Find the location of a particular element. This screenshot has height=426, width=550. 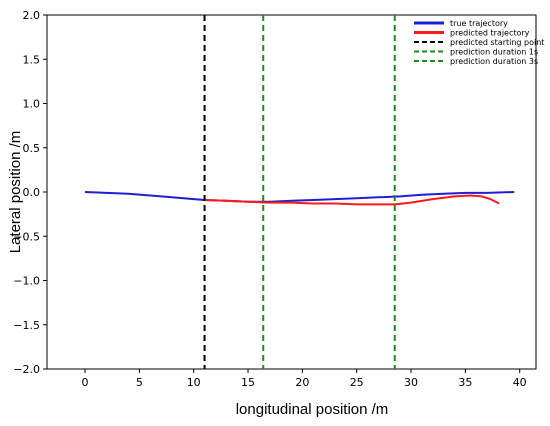

y-axis-label: Lateral position /m is located at coordinates (15, 192).